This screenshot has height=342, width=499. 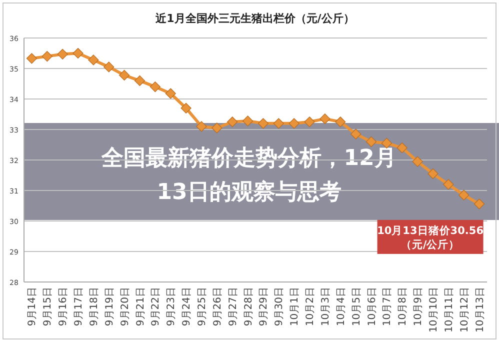 I want to click on x-tick-label: 10月3日, so click(x=326, y=306).